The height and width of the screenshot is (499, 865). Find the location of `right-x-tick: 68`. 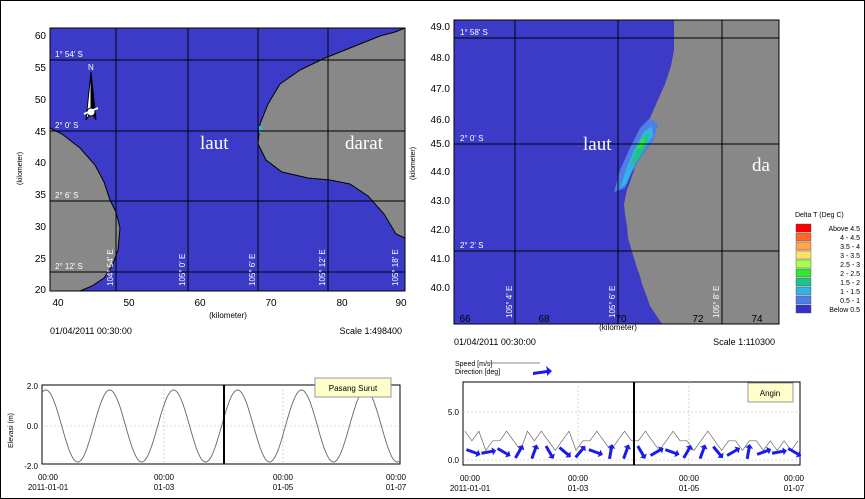

right-x-tick: 68 is located at coordinates (544, 319).